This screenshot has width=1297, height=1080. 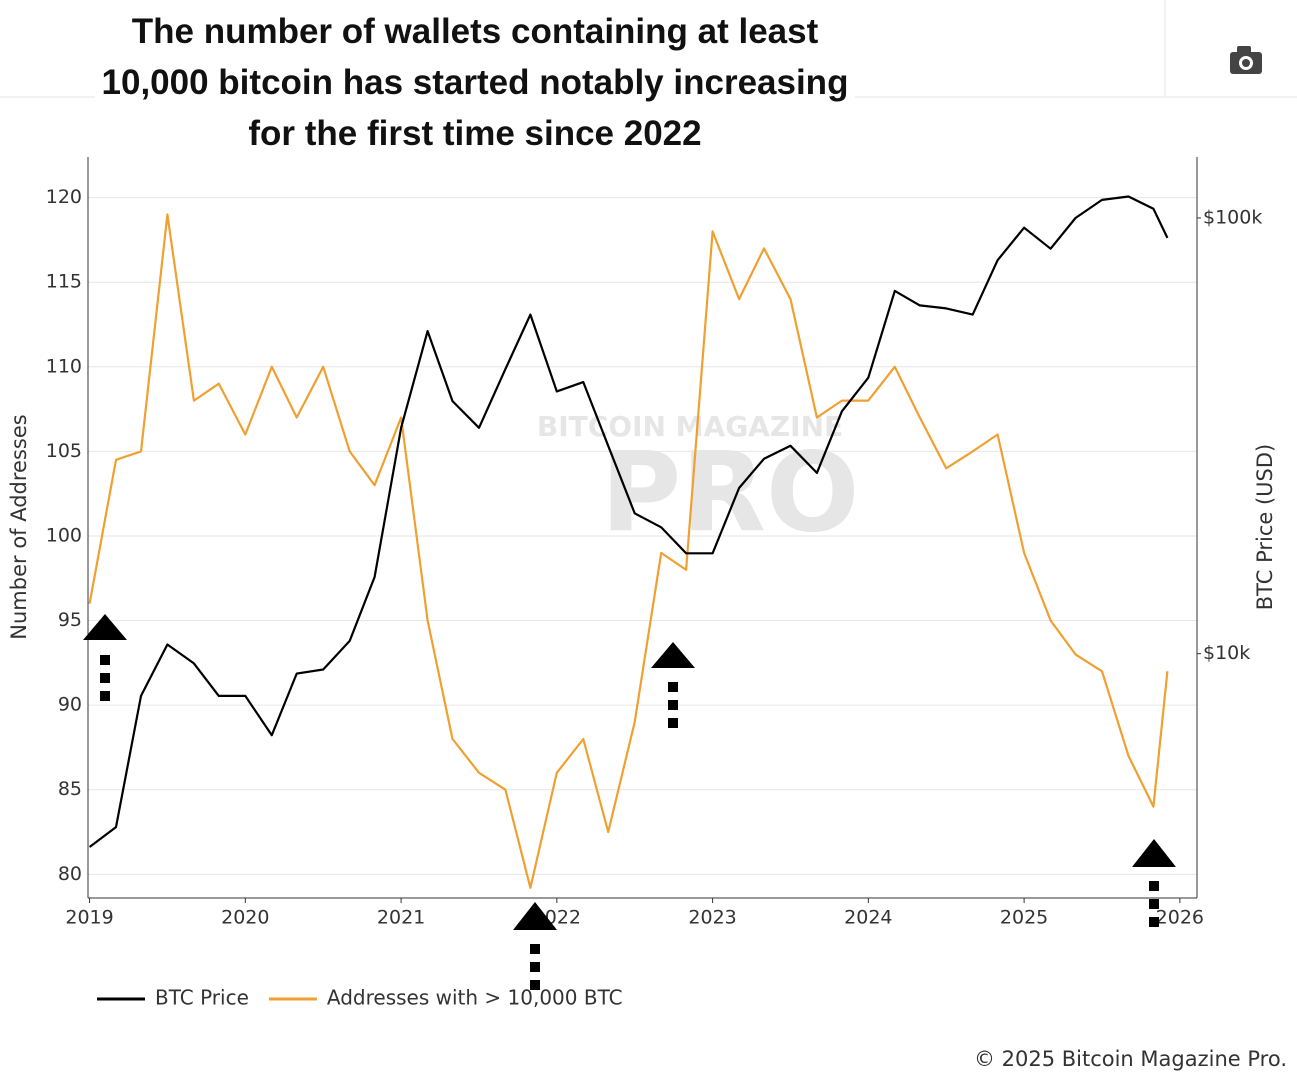 What do you see at coordinates (1024, 918) in the screenshot?
I see `x-tick-label: 2025` at bounding box center [1024, 918].